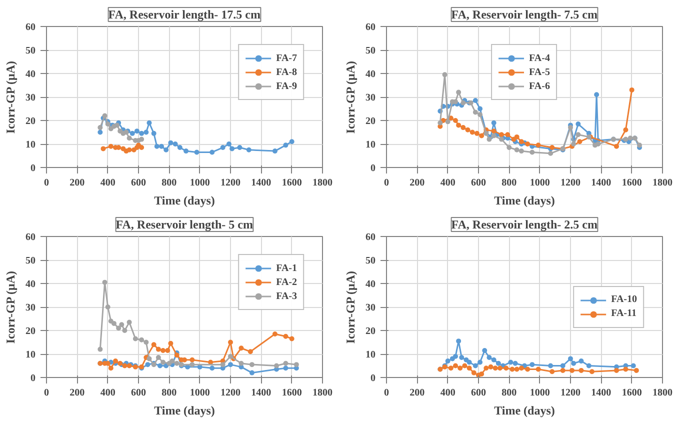  I want to click on legend-label: FA-4, so click(539, 58).